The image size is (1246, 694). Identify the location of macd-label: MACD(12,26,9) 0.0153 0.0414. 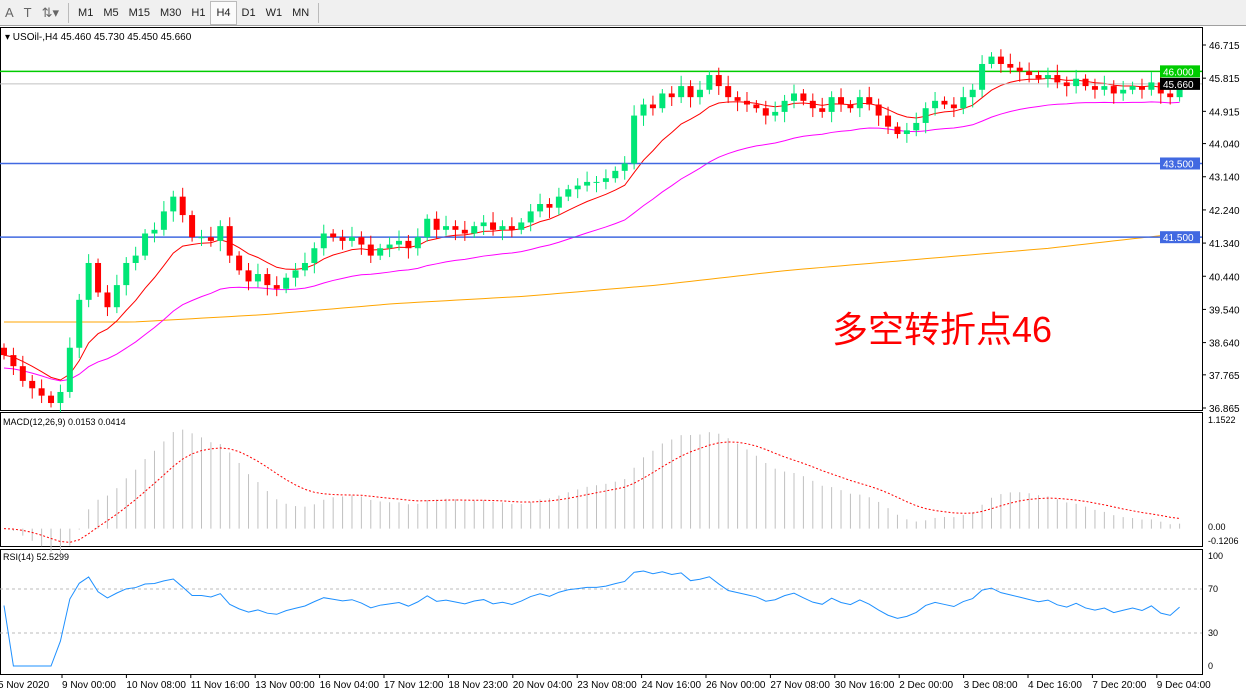
(64, 422).